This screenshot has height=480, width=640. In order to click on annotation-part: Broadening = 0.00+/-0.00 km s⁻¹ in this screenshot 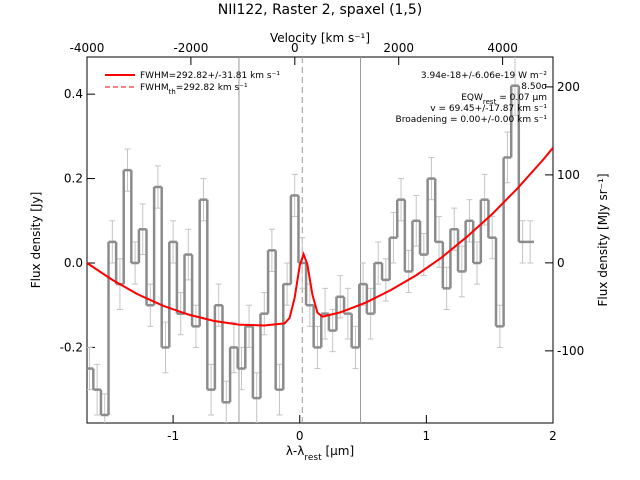, I will do `click(472, 120)`.